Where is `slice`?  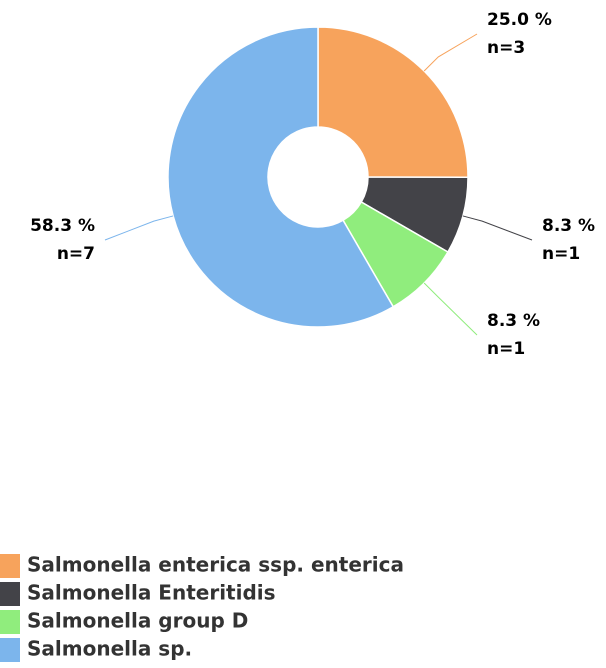 slice is located at coordinates (393, 102).